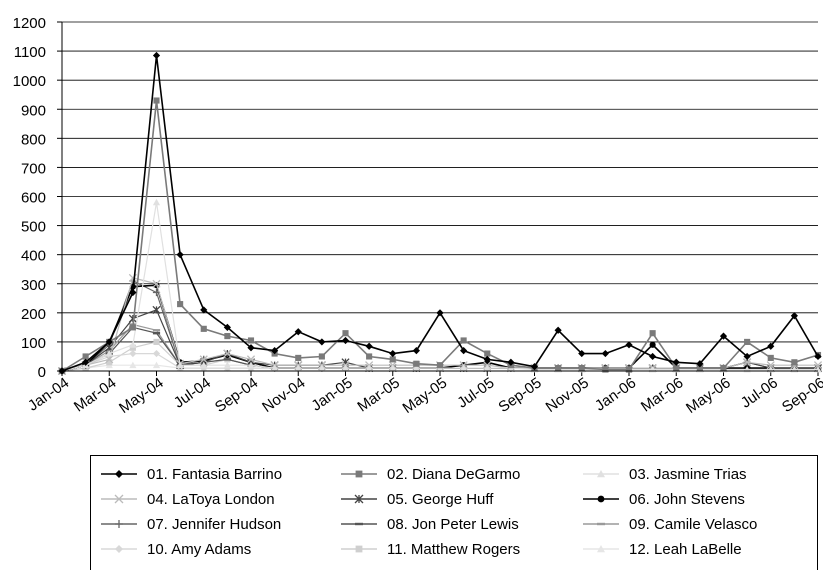 The image size is (823, 570). What do you see at coordinates (33, 314) in the screenshot?
I see `y-tick-label: 200` at bounding box center [33, 314].